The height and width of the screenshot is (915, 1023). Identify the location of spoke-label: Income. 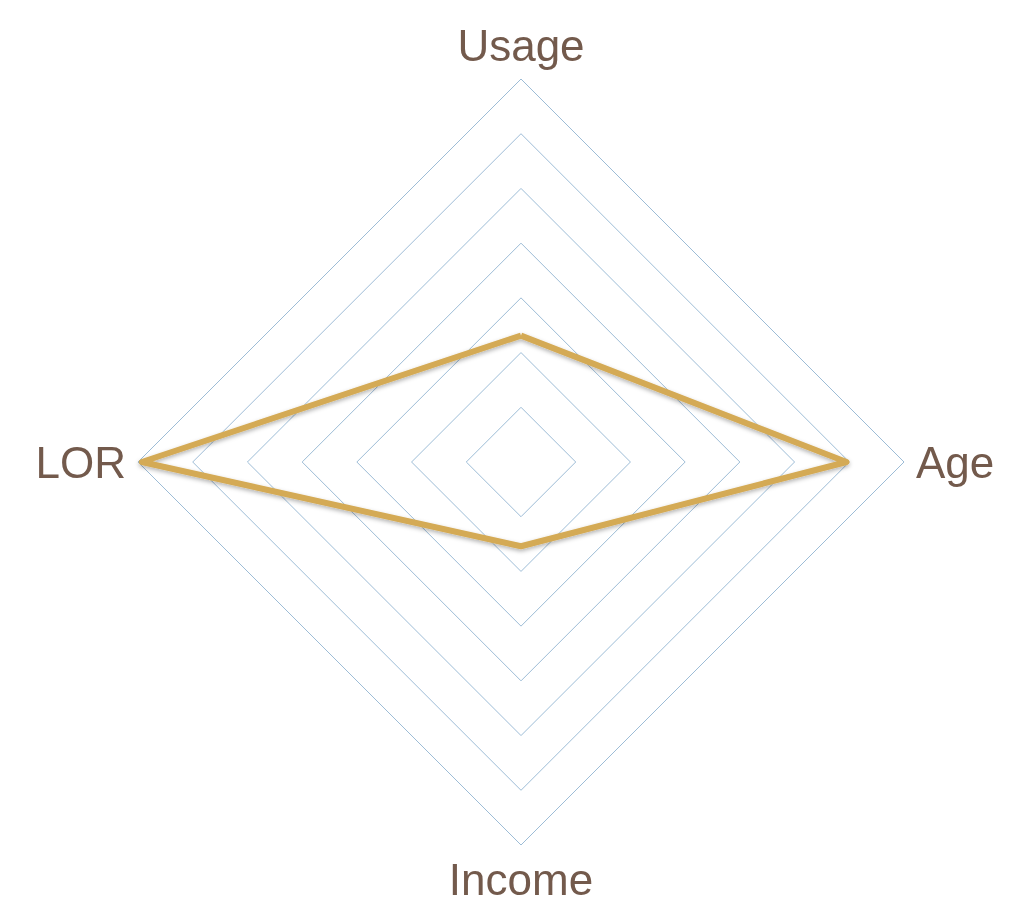
(521, 879).